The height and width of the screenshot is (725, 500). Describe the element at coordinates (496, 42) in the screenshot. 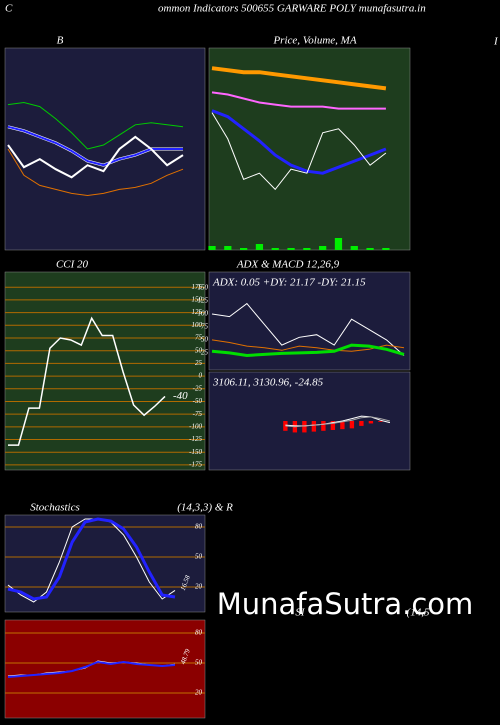

I see `header-edge: I` at that location.